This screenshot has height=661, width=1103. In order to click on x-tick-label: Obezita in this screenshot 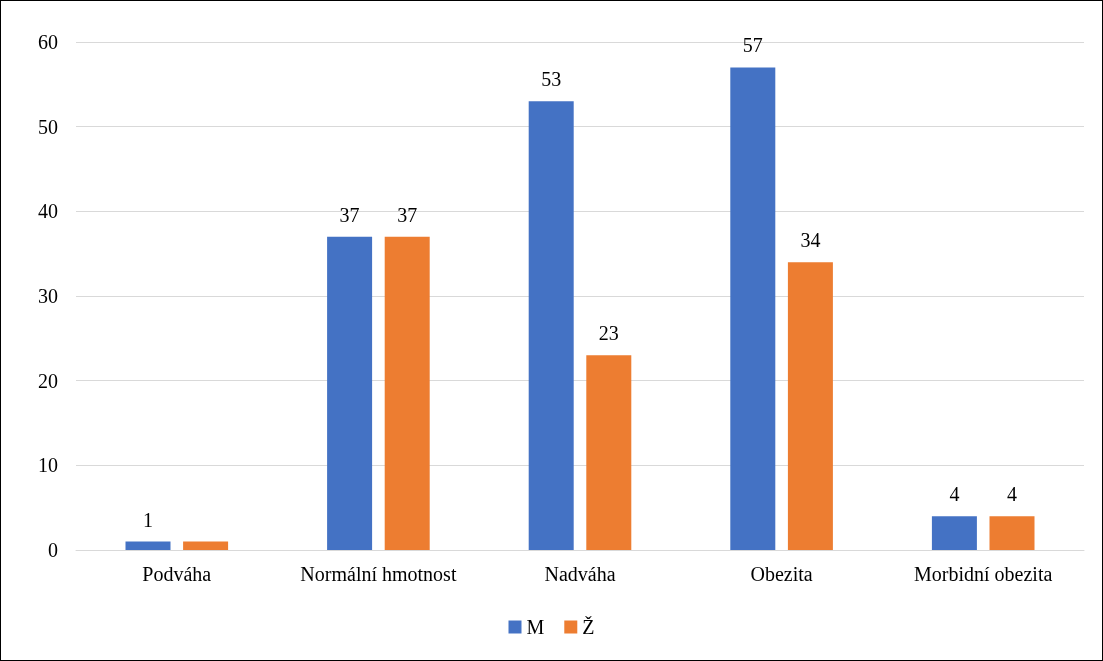, I will do `click(781, 574)`.